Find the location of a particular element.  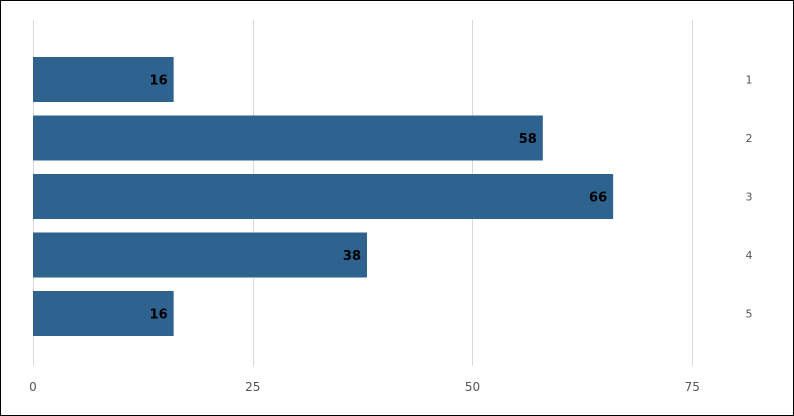

x-tick-label: 75 is located at coordinates (692, 387).